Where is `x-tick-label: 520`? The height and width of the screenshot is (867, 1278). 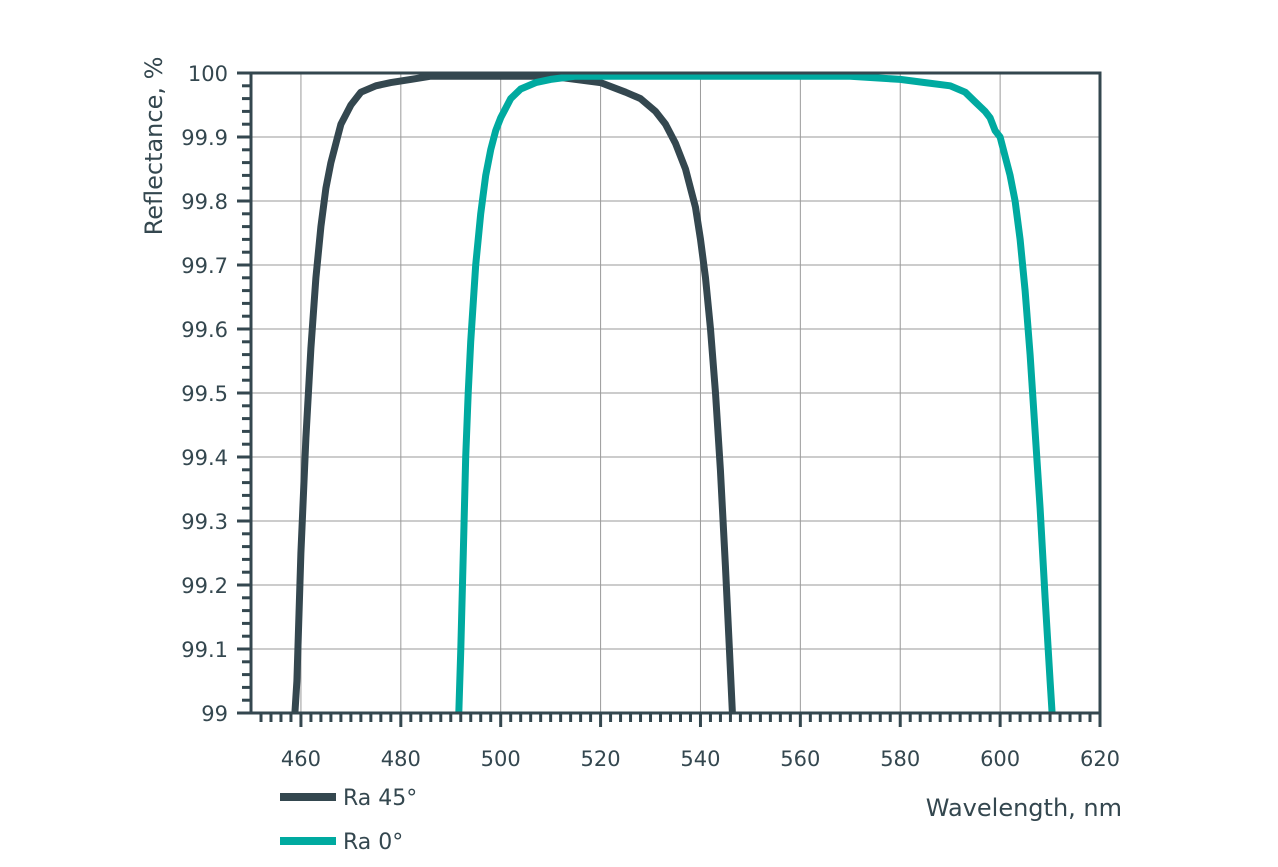 x-tick-label: 520 is located at coordinates (601, 759).